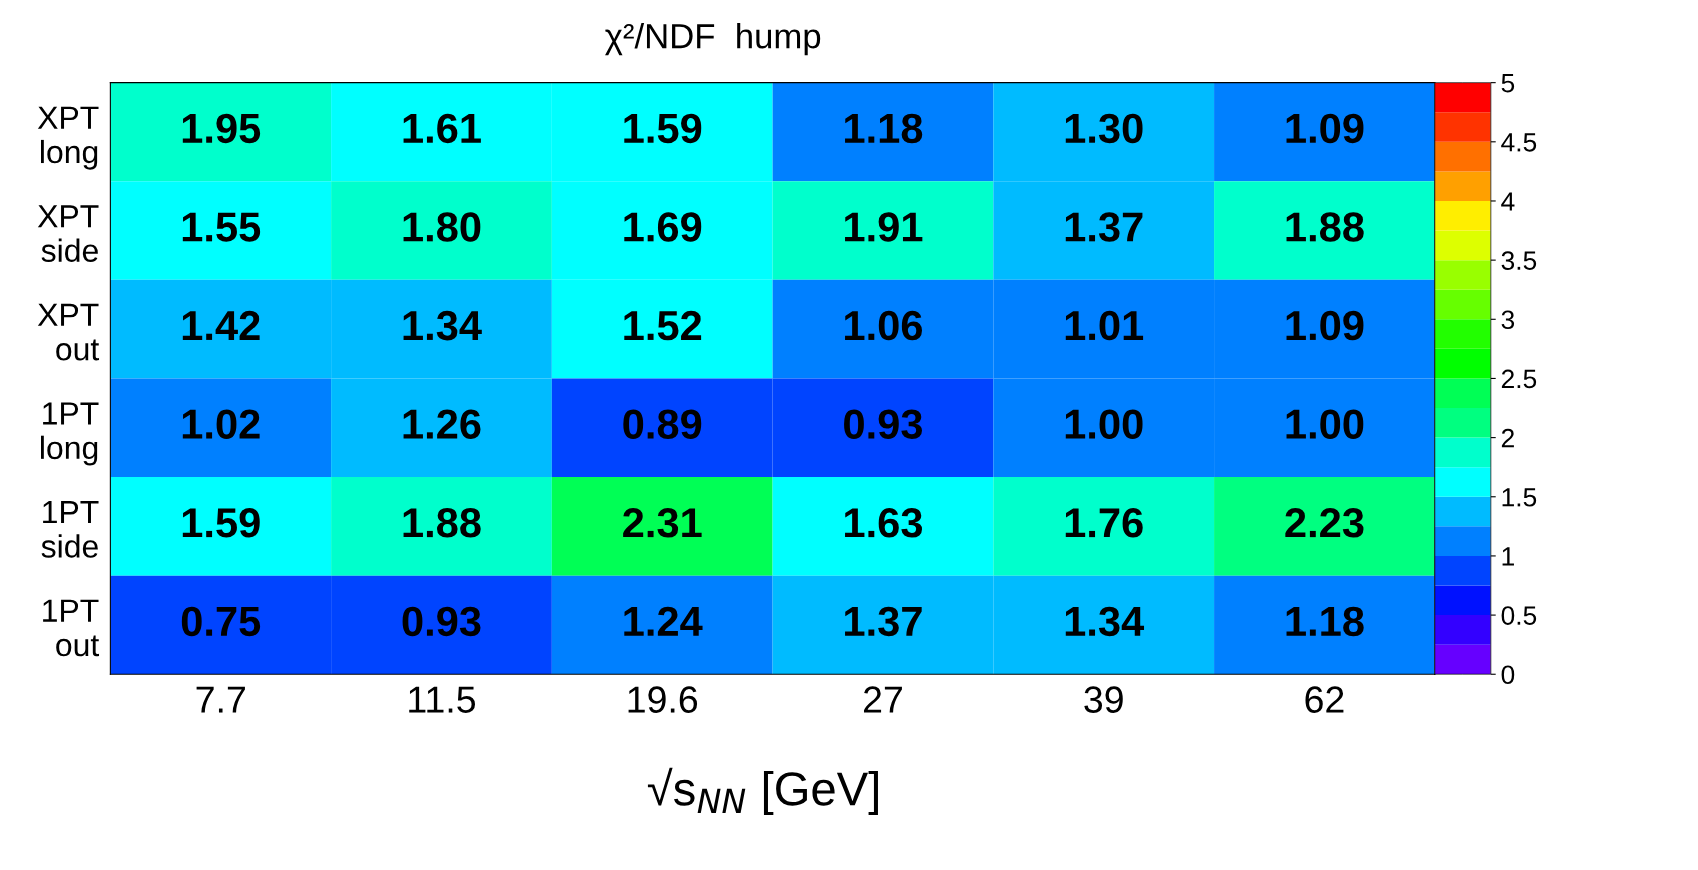 The image size is (1698, 870). Describe the element at coordinates (1104, 325) in the screenshot. I see `data-label: 1.01` at that location.